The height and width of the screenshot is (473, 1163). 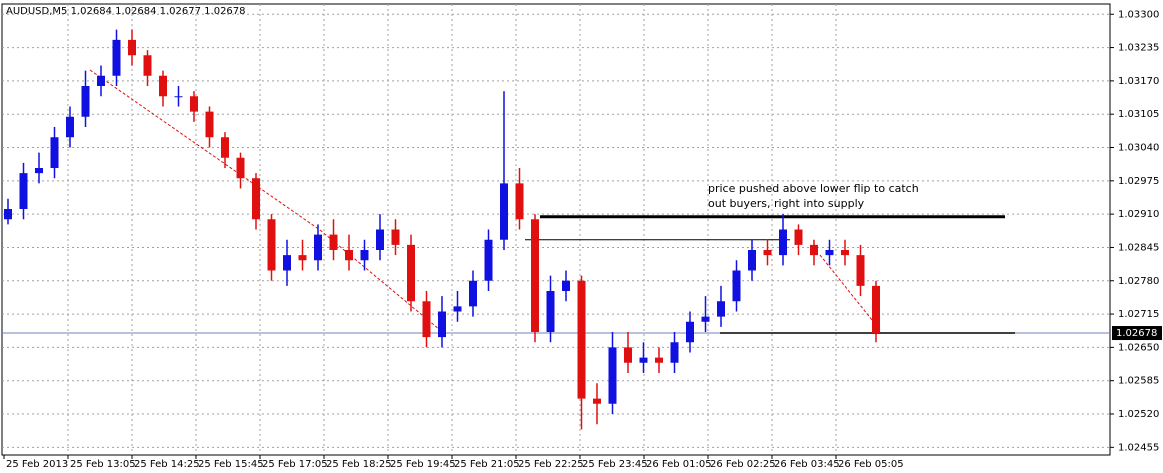 I want to click on y-tick-label: 1.02520, so click(x=1138, y=414).